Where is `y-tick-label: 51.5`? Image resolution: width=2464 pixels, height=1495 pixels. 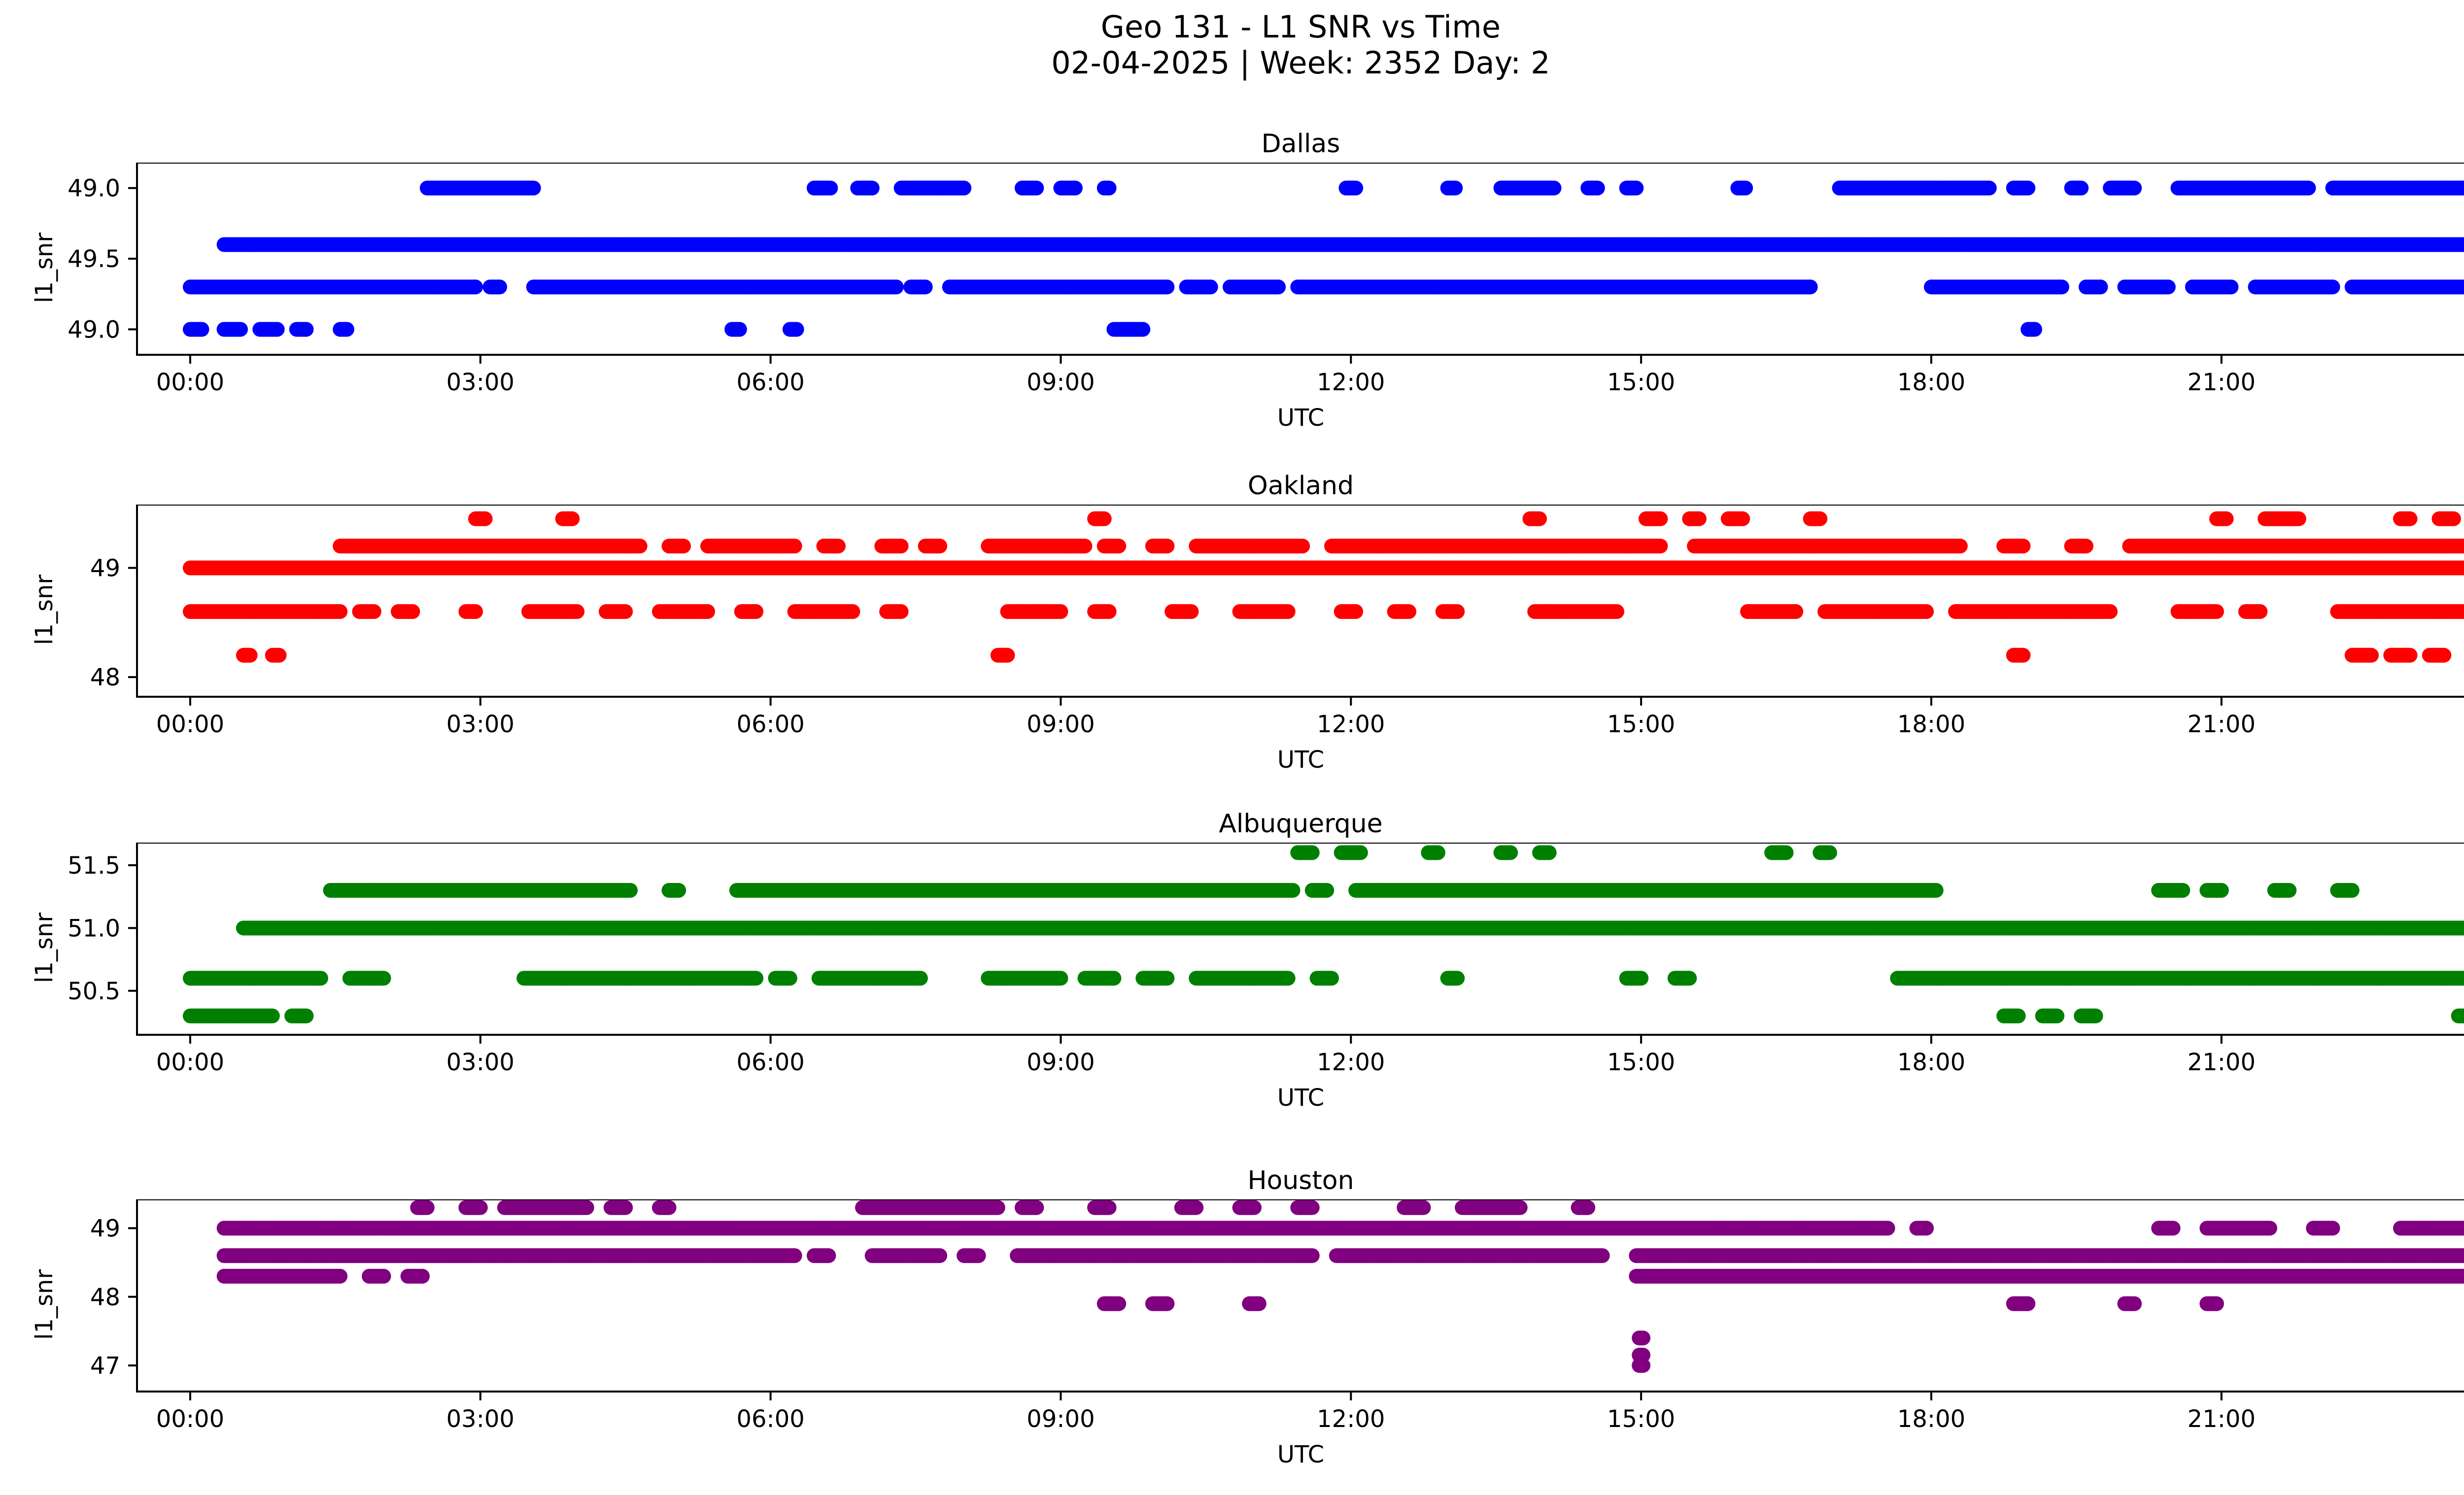 y-tick-label: 51.5 is located at coordinates (94, 866).